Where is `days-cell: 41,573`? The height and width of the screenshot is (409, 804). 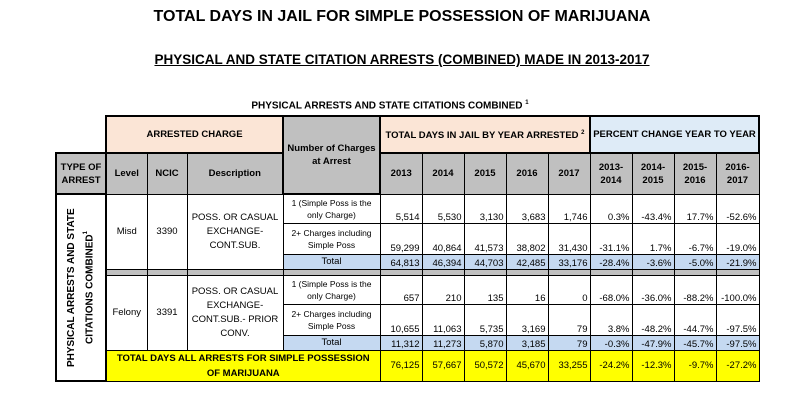 days-cell: 41,573 is located at coordinates (485, 238).